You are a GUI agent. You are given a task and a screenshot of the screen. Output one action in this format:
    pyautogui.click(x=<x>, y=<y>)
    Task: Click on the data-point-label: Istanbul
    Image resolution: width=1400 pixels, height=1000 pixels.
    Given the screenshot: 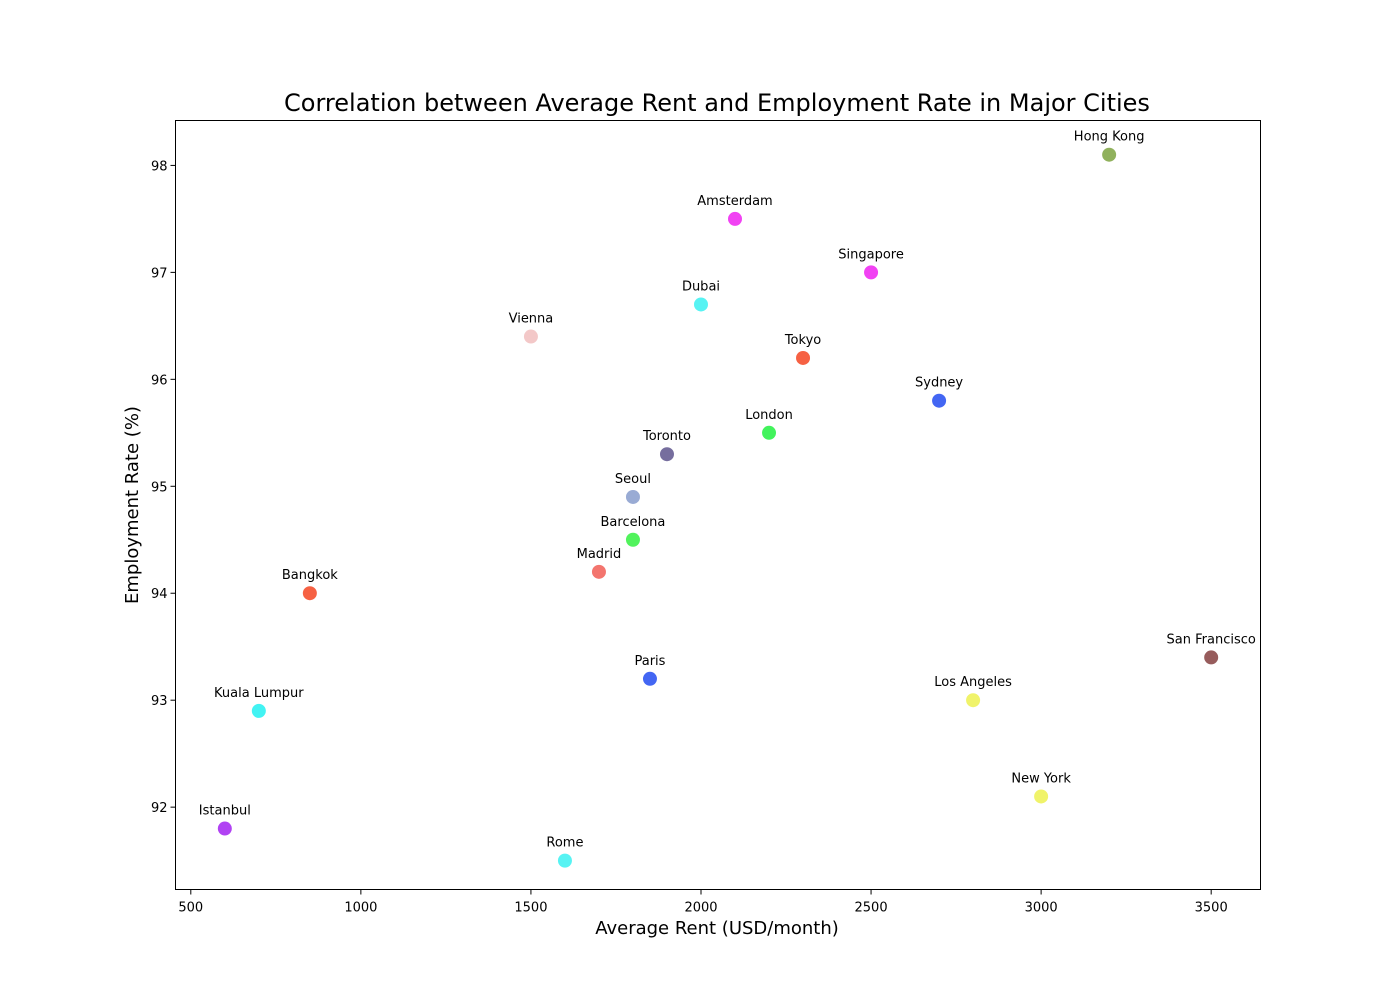 What is the action you would take?
    pyautogui.click(x=225, y=811)
    